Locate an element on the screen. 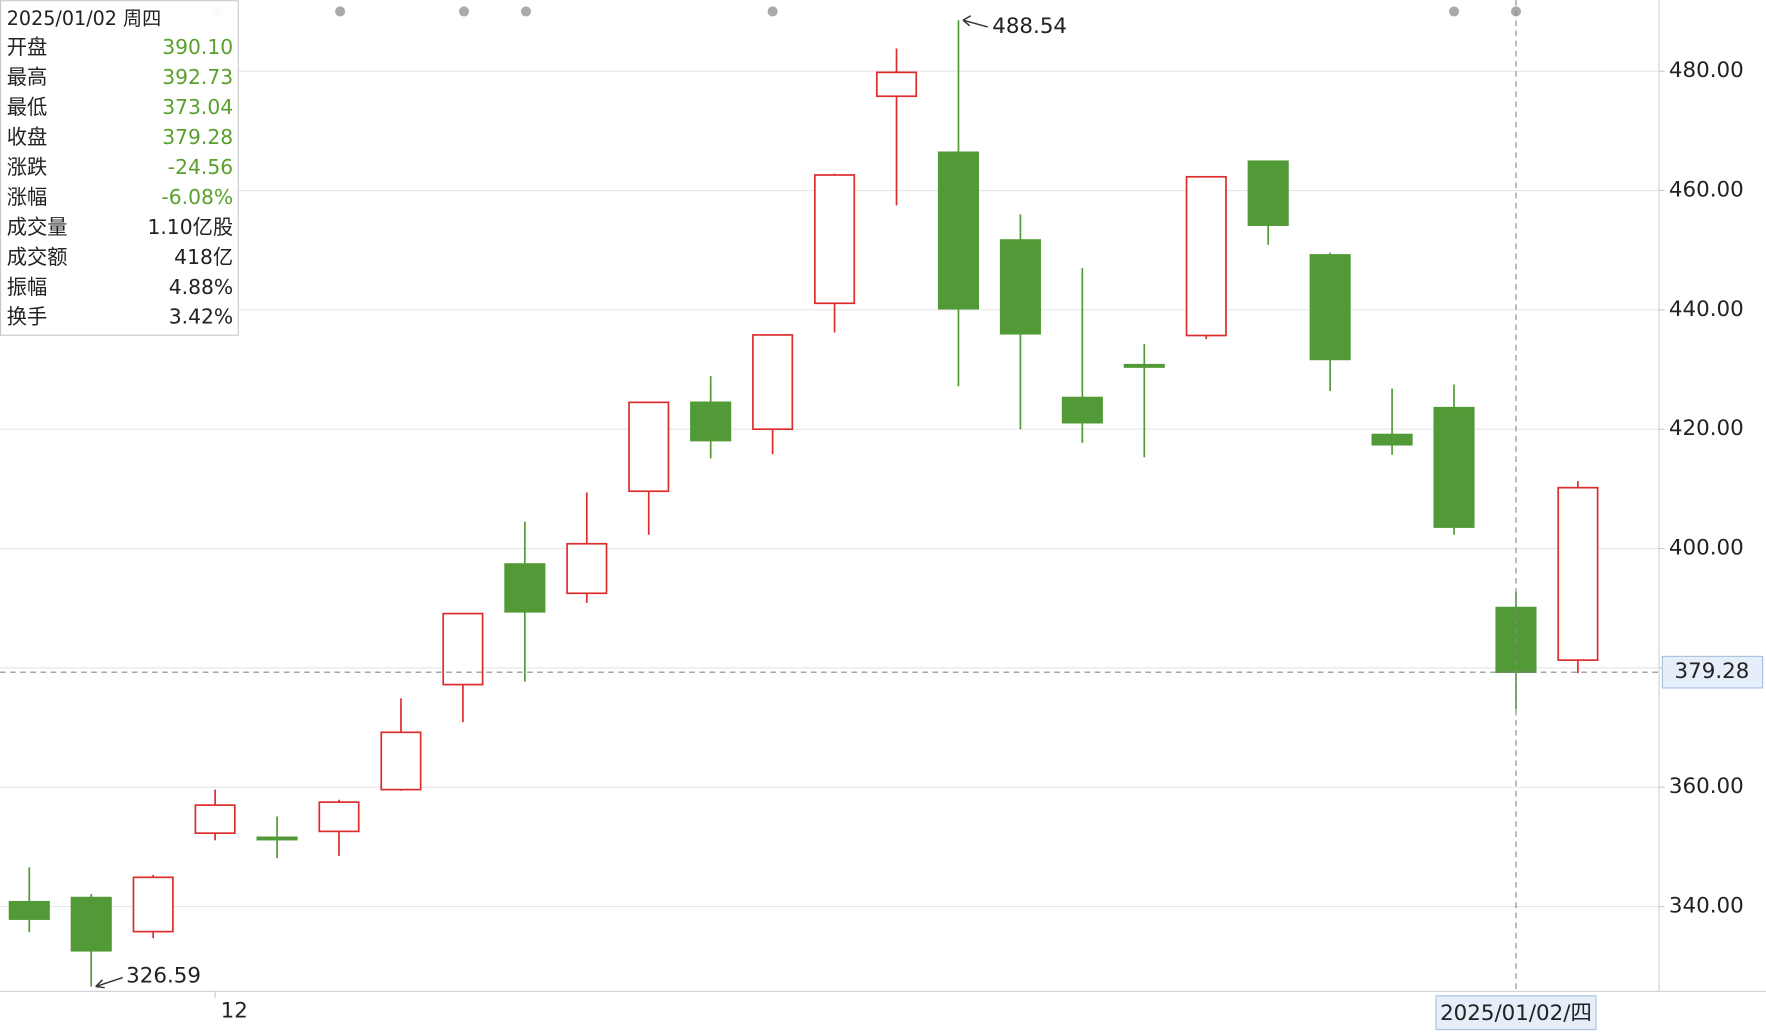 The height and width of the screenshot is (1032, 1766). crosshair-price-label: 379.28 is located at coordinates (1712, 671).